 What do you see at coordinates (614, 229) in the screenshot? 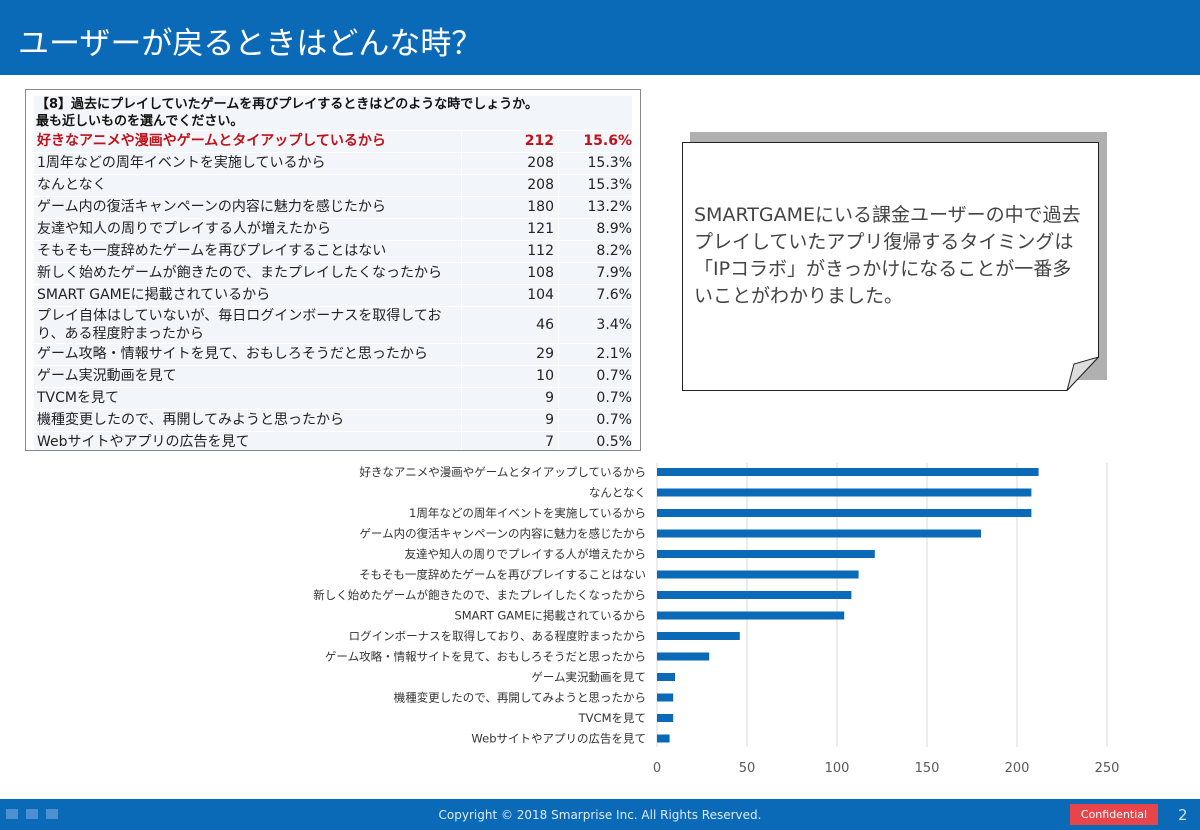
I see `row-percent: 8.9%` at bounding box center [614, 229].